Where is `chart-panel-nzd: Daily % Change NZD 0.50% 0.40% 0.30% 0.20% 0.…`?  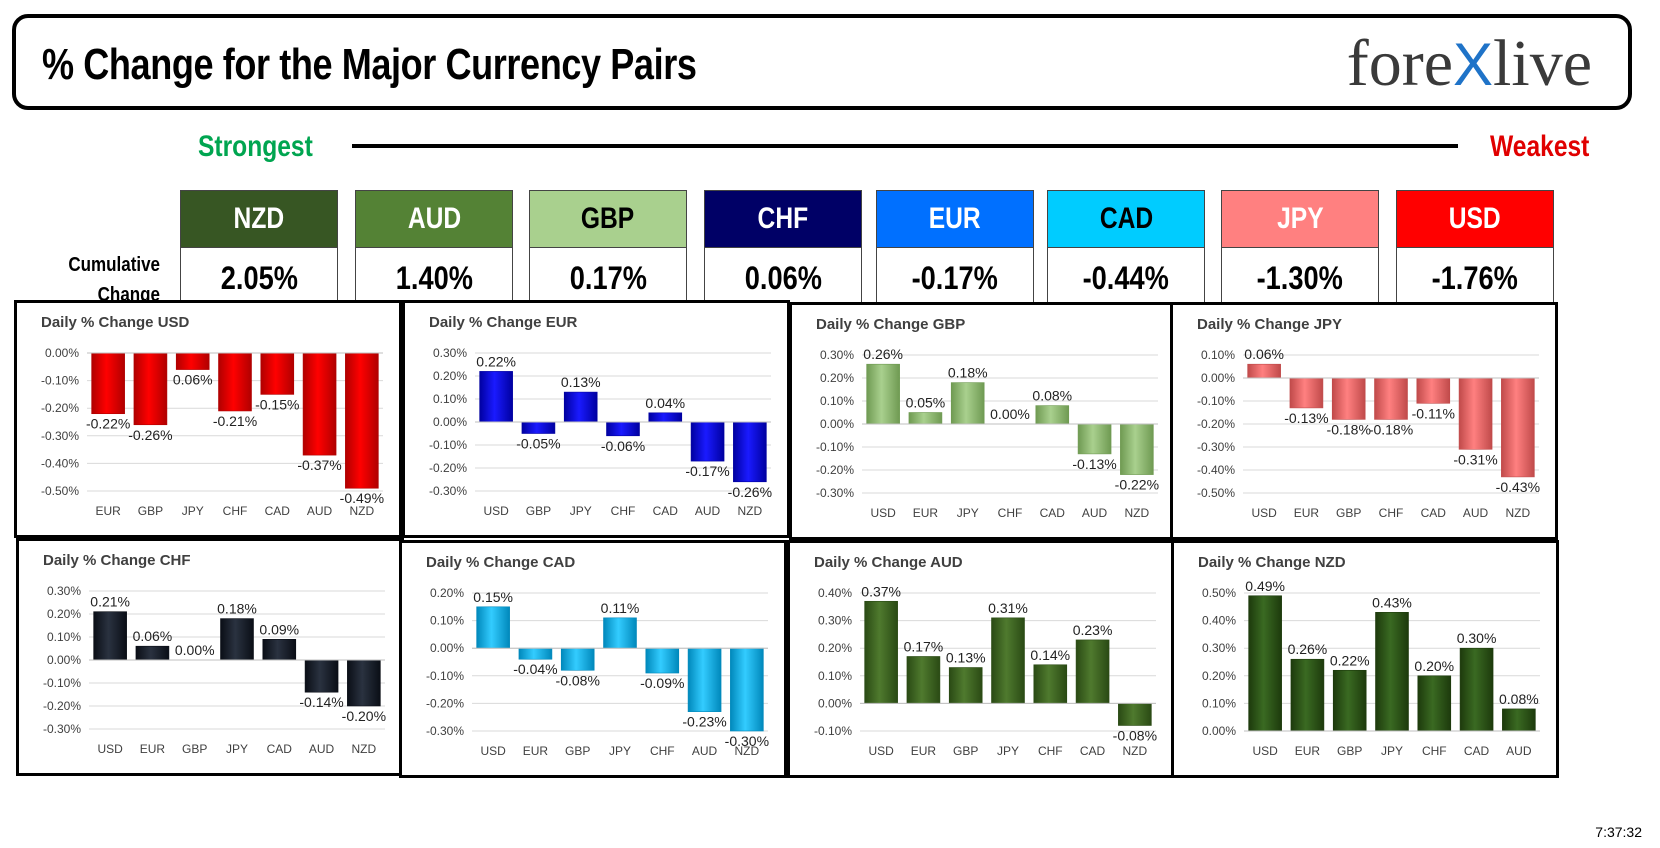
chart-panel-nzd: Daily % Change NZD 0.50% 0.40% 0.30% 0.20% 0.… is located at coordinates (1365, 659).